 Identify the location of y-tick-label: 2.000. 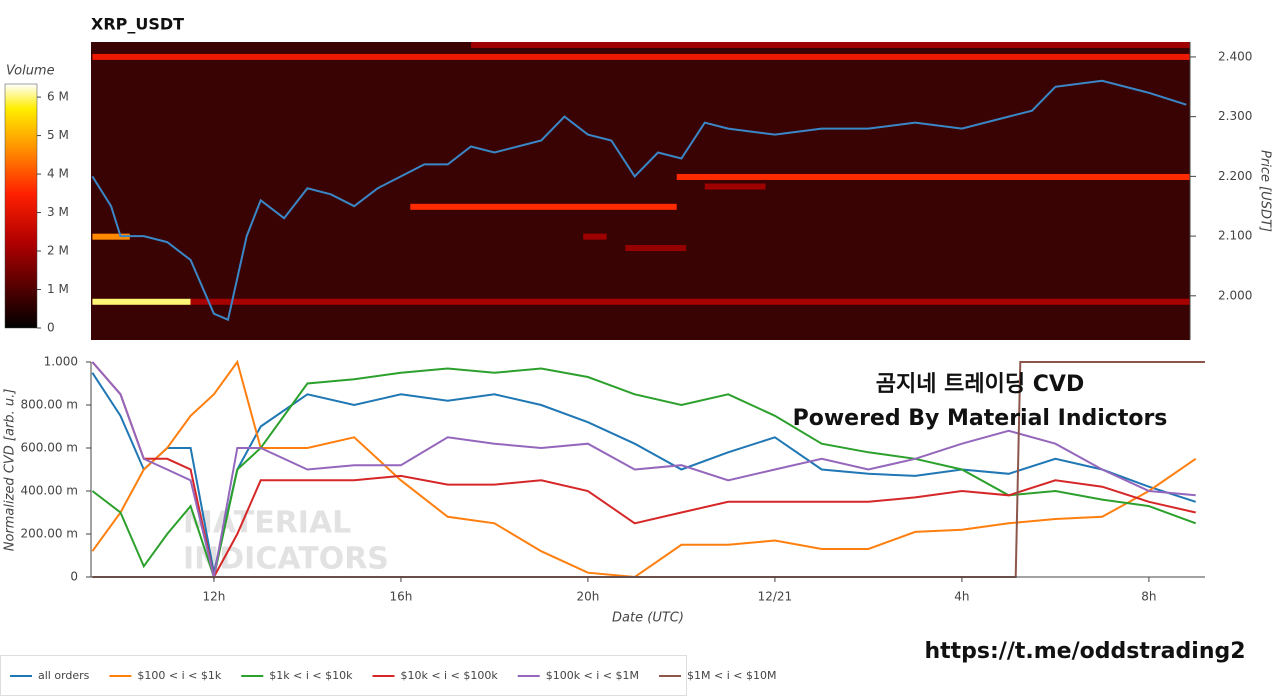
(1235, 295).